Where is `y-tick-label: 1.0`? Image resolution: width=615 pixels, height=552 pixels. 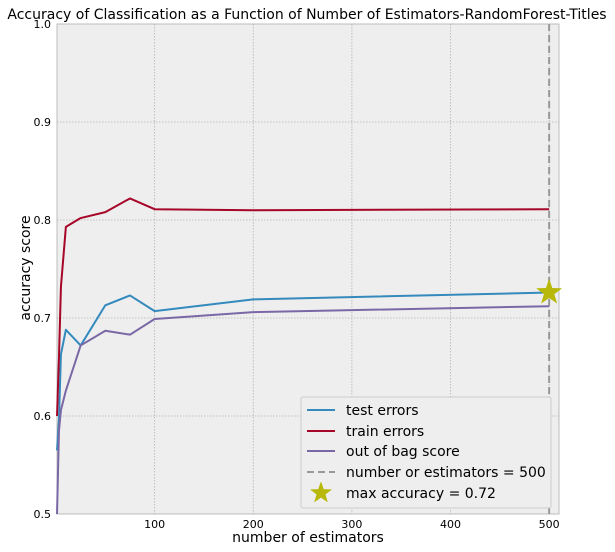
y-tick-label: 1.0 is located at coordinates (43, 24).